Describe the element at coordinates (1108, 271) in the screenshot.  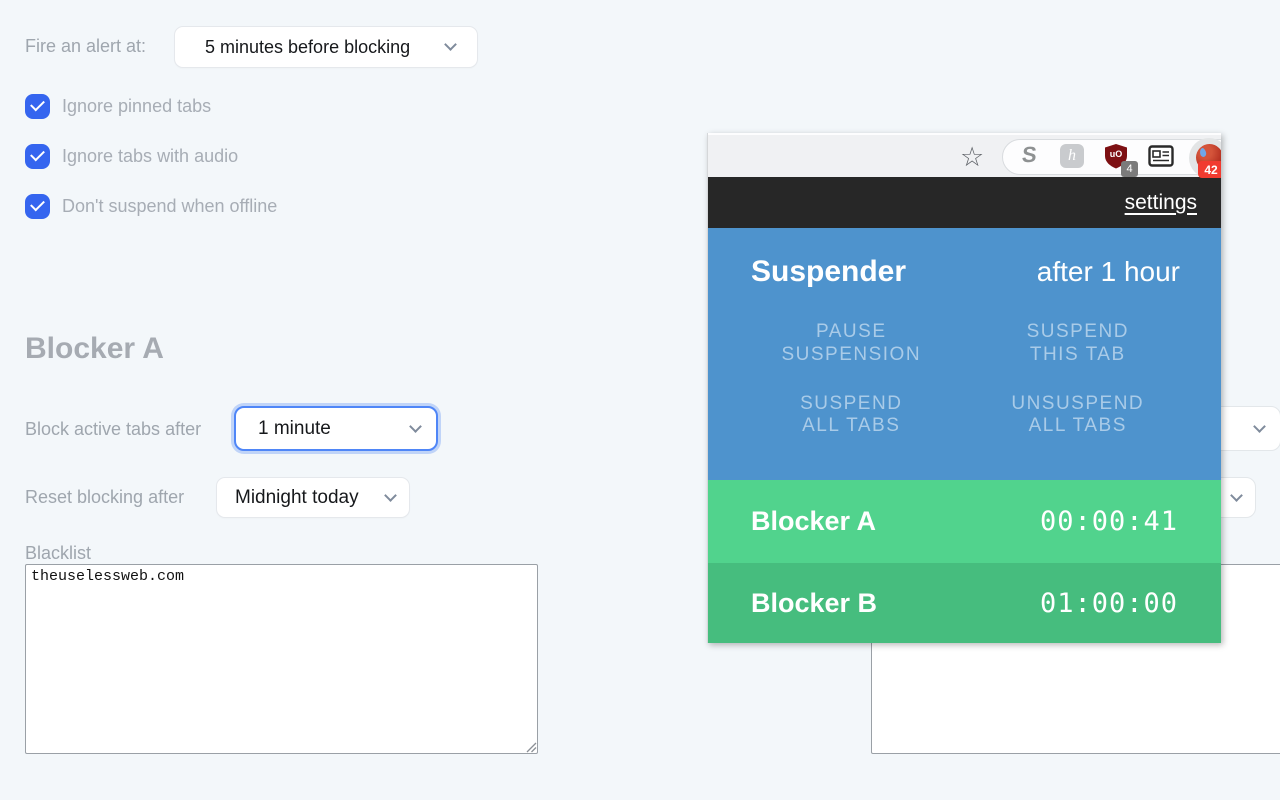
I see `suspender-status: after 1 hour` at that location.